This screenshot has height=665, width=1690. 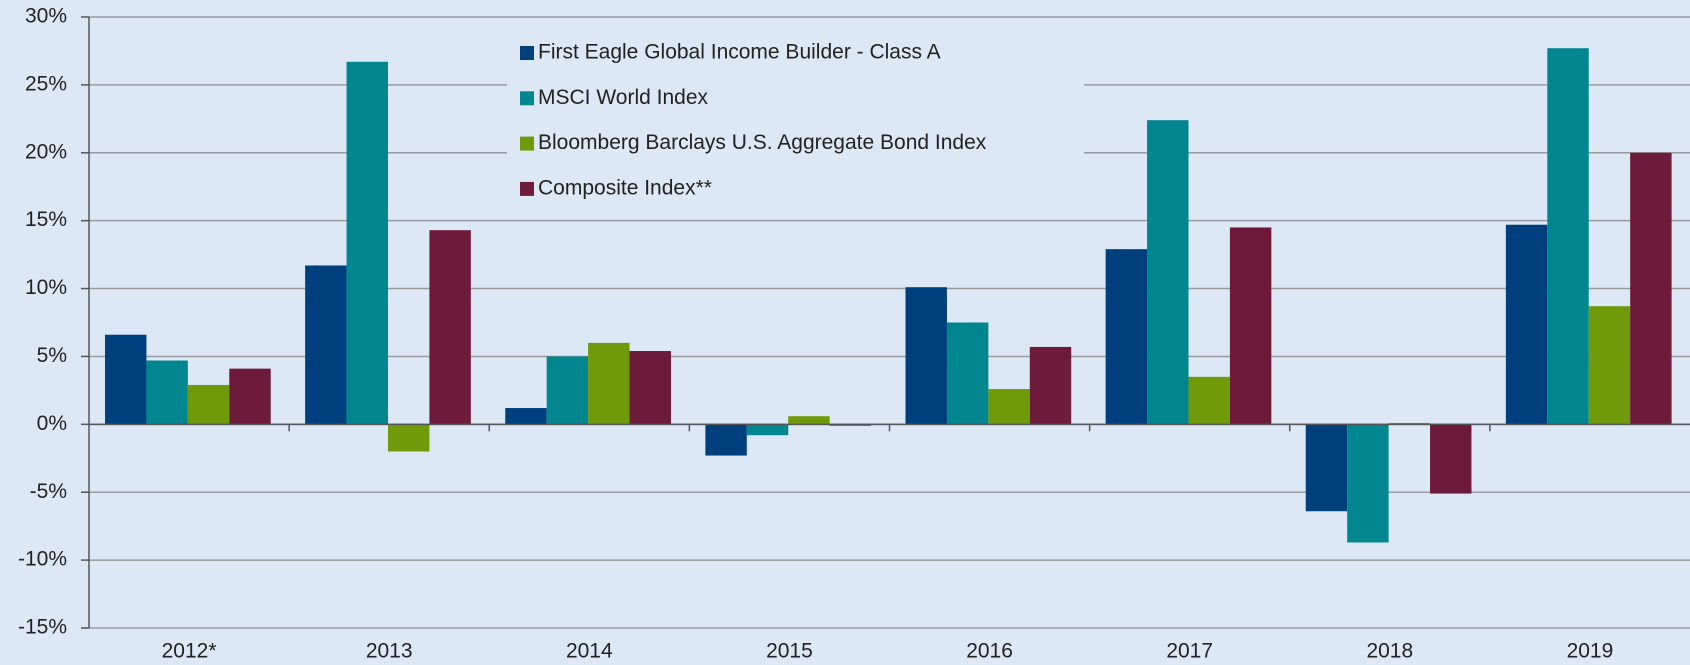 What do you see at coordinates (795, 119) in the screenshot?
I see `legend-box` at bounding box center [795, 119].